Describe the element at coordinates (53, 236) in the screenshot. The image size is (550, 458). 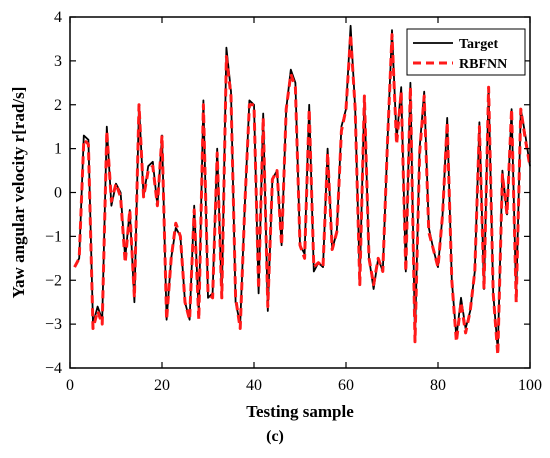
I see `y-tick-label: −1` at that location.